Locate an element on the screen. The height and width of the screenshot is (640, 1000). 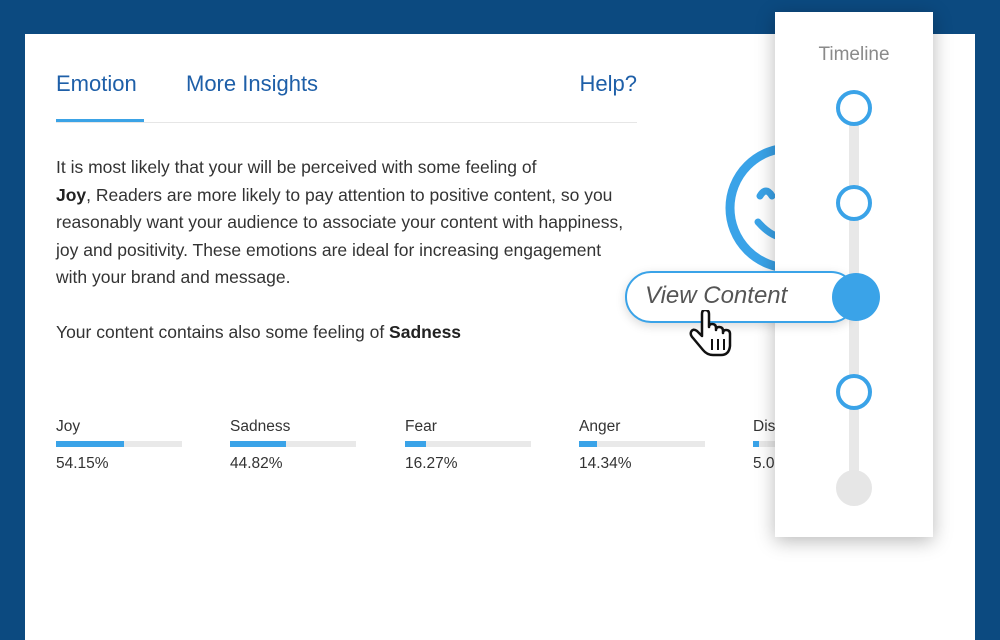
metric-value: 54.15% is located at coordinates (82, 463).